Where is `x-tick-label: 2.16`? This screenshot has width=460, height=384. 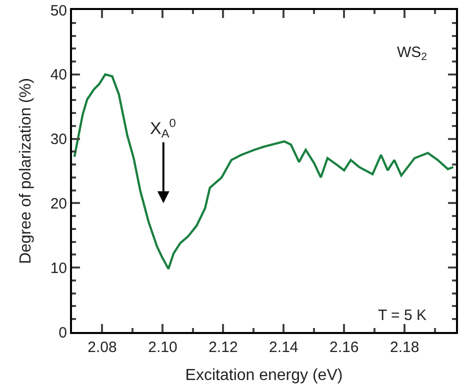 x-tick-label: 2.16 is located at coordinates (344, 347).